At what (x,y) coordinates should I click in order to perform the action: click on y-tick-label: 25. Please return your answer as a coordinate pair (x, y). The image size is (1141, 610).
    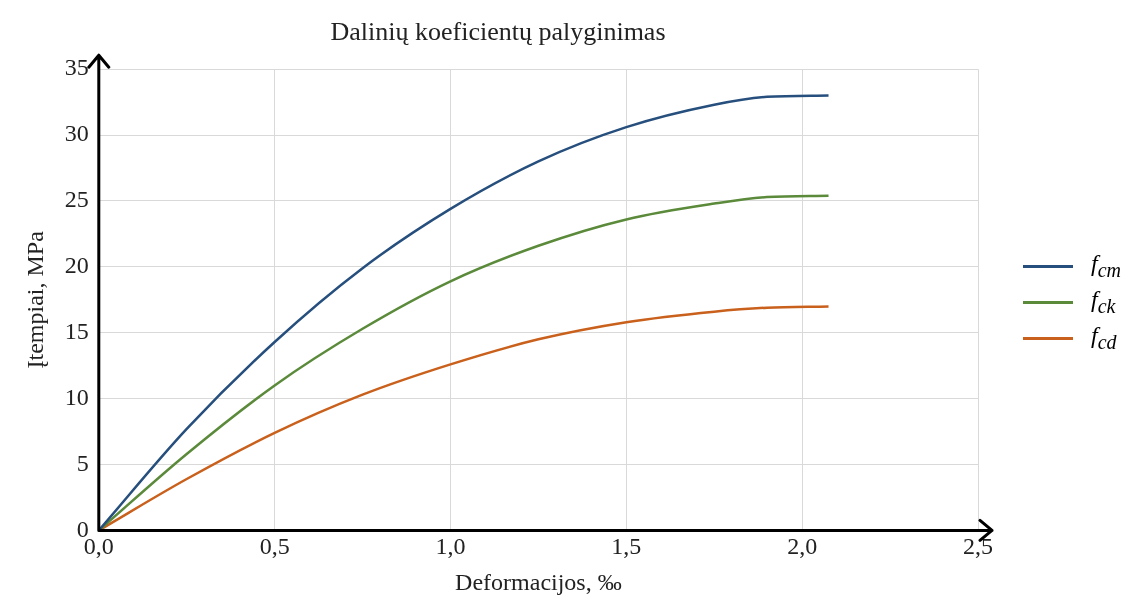
    Looking at the image, I should click on (76, 199).